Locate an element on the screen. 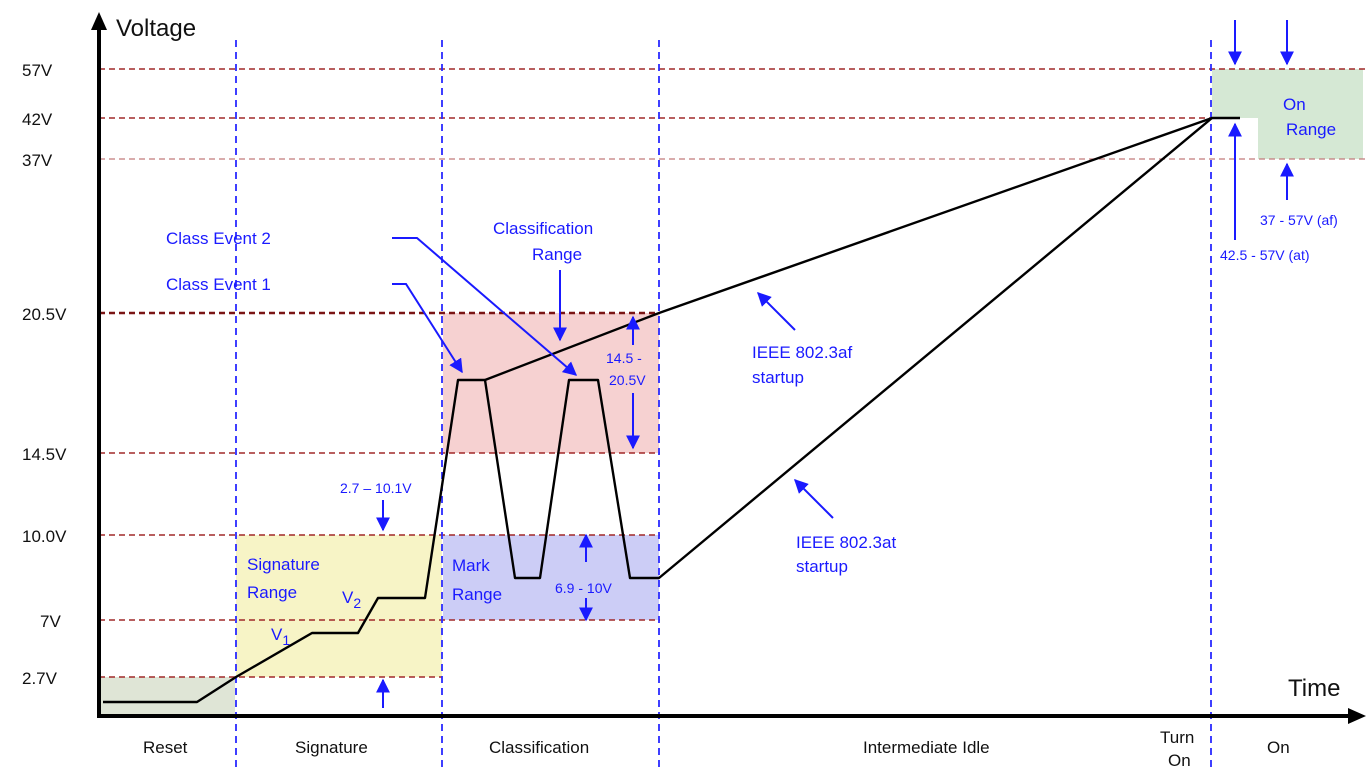 The image size is (1368, 771). y-tick-2-7v: 2.7V is located at coordinates (40, 678).